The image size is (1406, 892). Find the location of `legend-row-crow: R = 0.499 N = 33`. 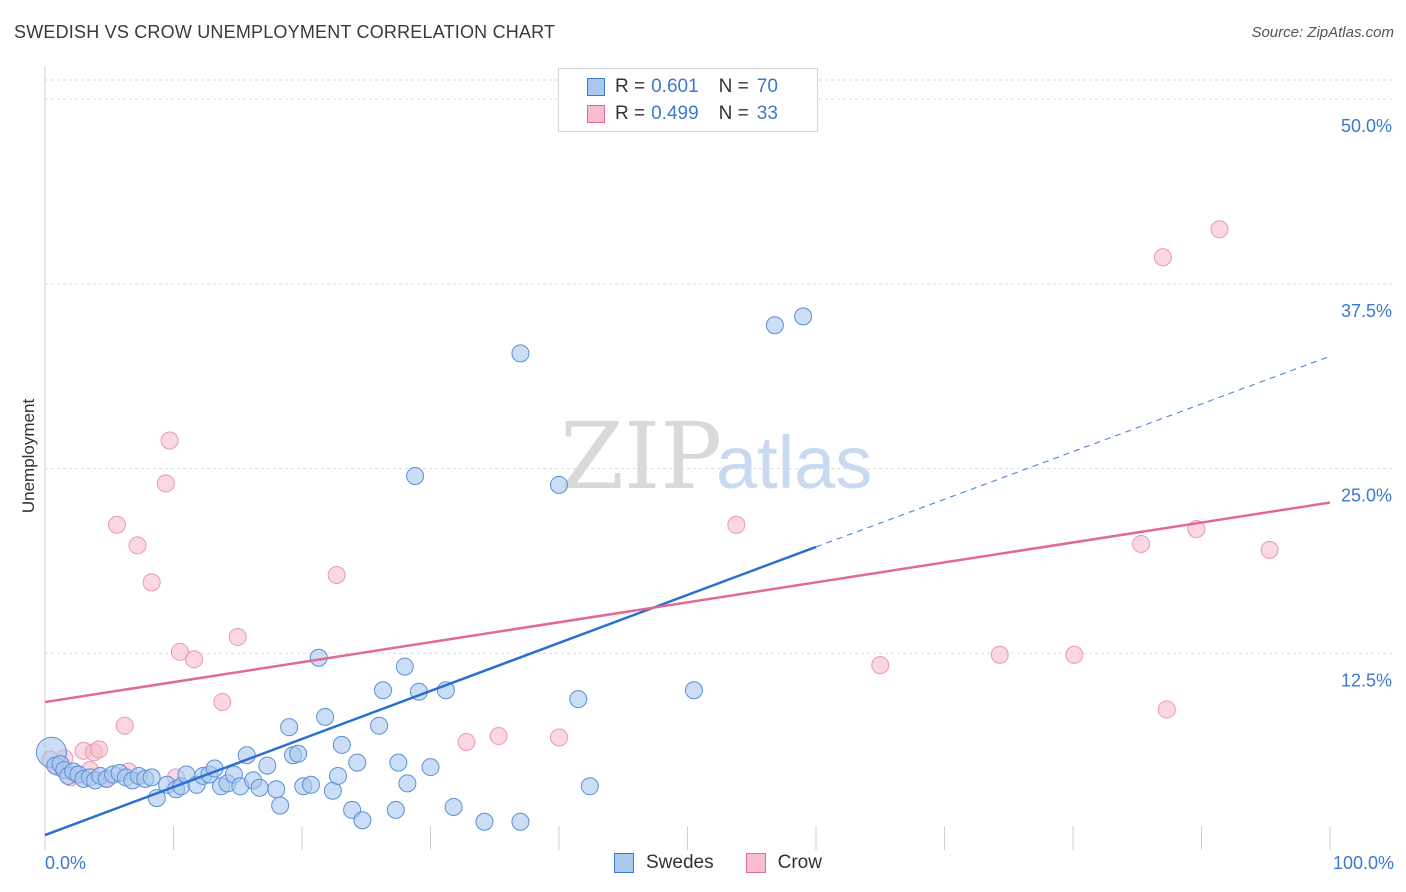

legend-row-crow: R = 0.499 N = 33 is located at coordinates (682, 114).